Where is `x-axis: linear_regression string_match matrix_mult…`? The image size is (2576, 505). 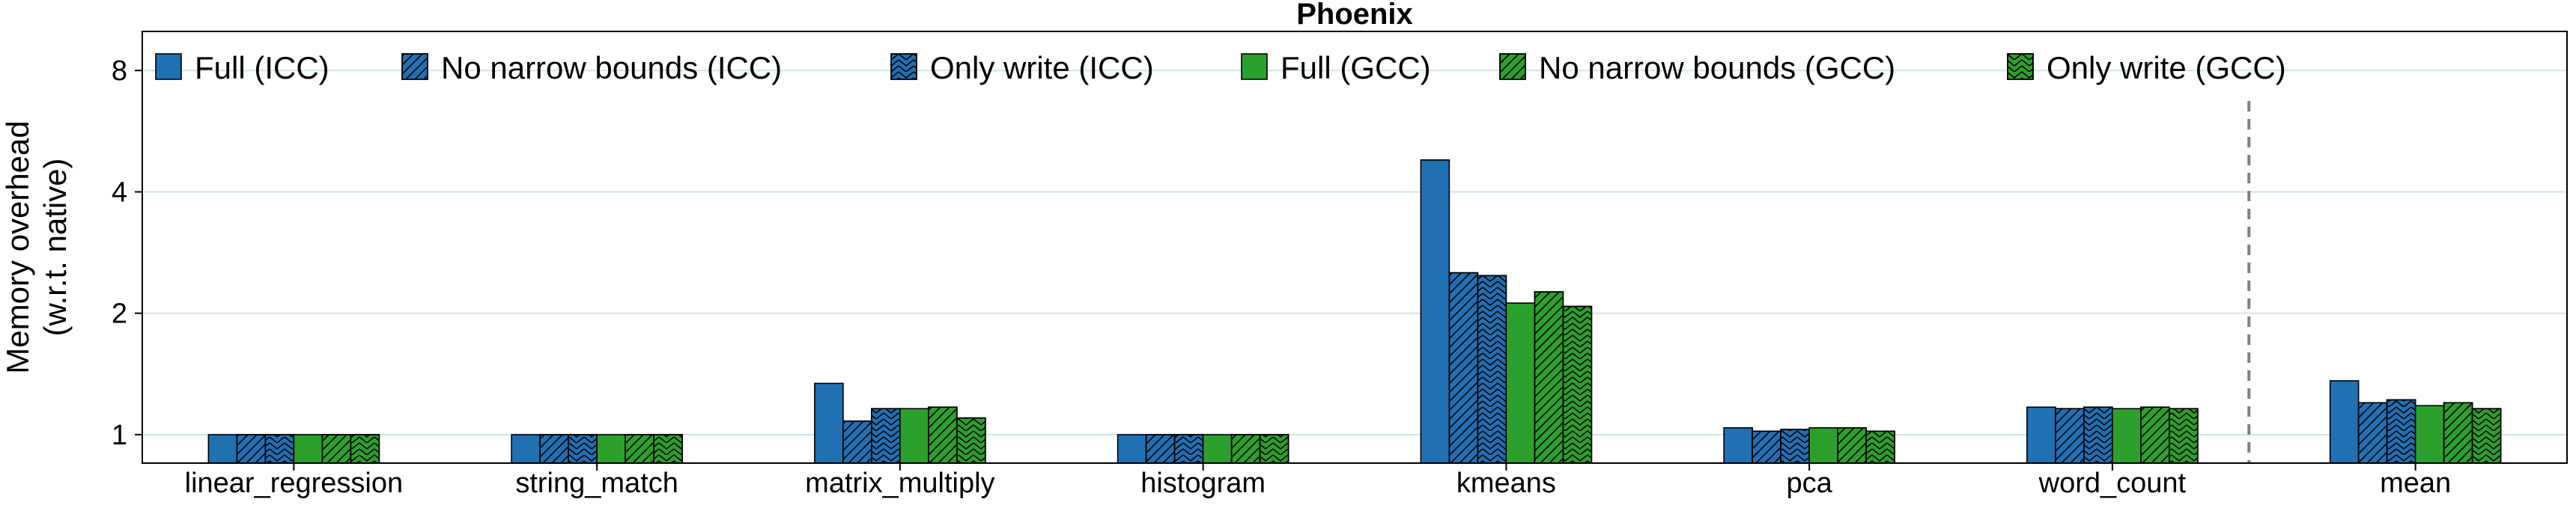 x-axis: linear_regression string_match matrix_mult… is located at coordinates (1318, 481).